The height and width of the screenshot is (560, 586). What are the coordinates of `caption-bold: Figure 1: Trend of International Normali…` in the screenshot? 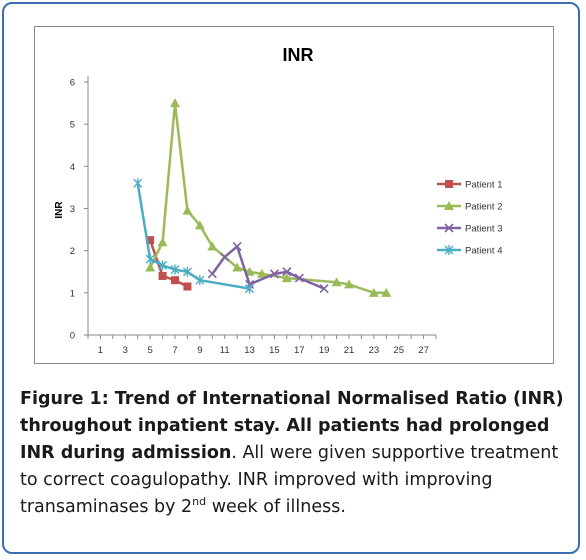 It's located at (292, 426).